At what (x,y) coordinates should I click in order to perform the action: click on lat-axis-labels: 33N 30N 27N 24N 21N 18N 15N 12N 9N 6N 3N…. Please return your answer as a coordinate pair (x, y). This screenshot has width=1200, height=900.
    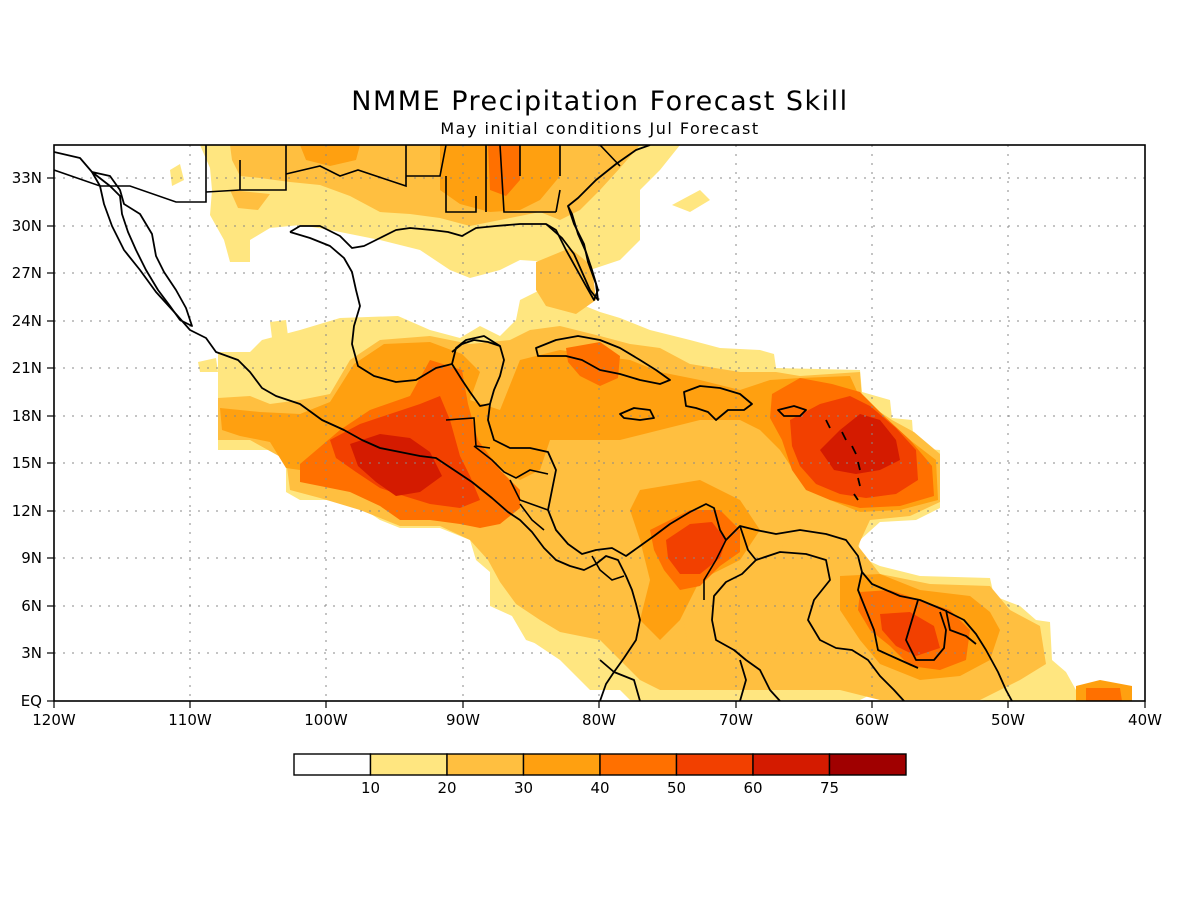
    Looking at the image, I should click on (27, 439).